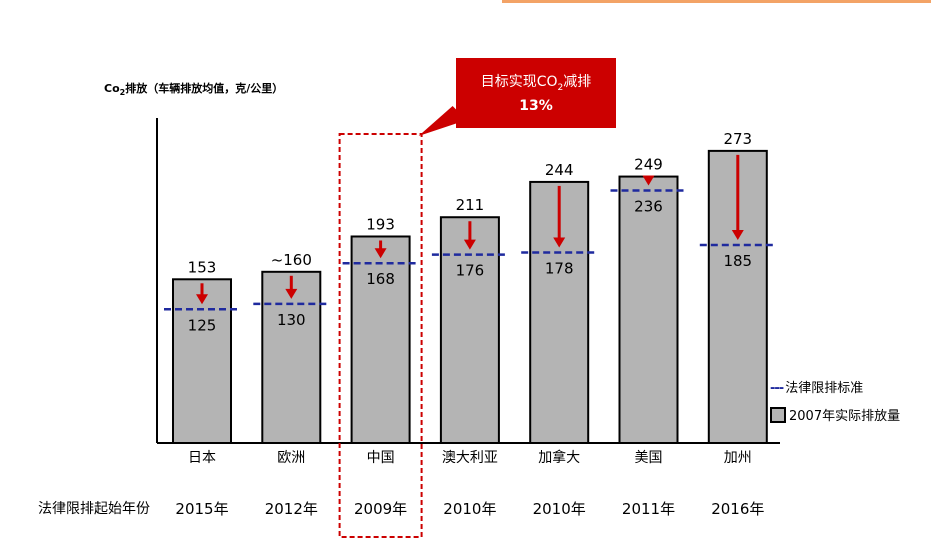 The image size is (931, 559). Describe the element at coordinates (470, 271) in the screenshot. I see `value-label-limit: 176` at that location.